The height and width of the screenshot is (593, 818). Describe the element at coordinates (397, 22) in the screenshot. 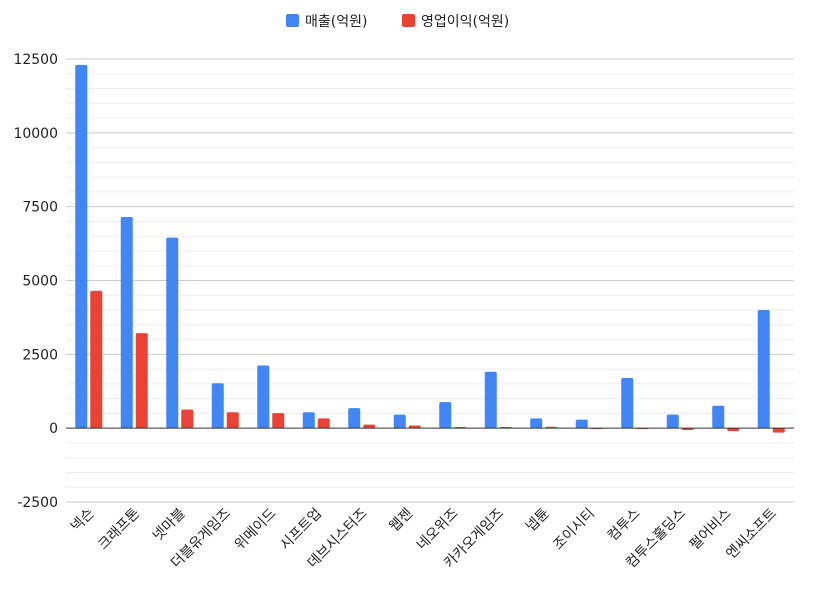

I see `legend: 매출(억원) 영업이익(억원)` at that location.